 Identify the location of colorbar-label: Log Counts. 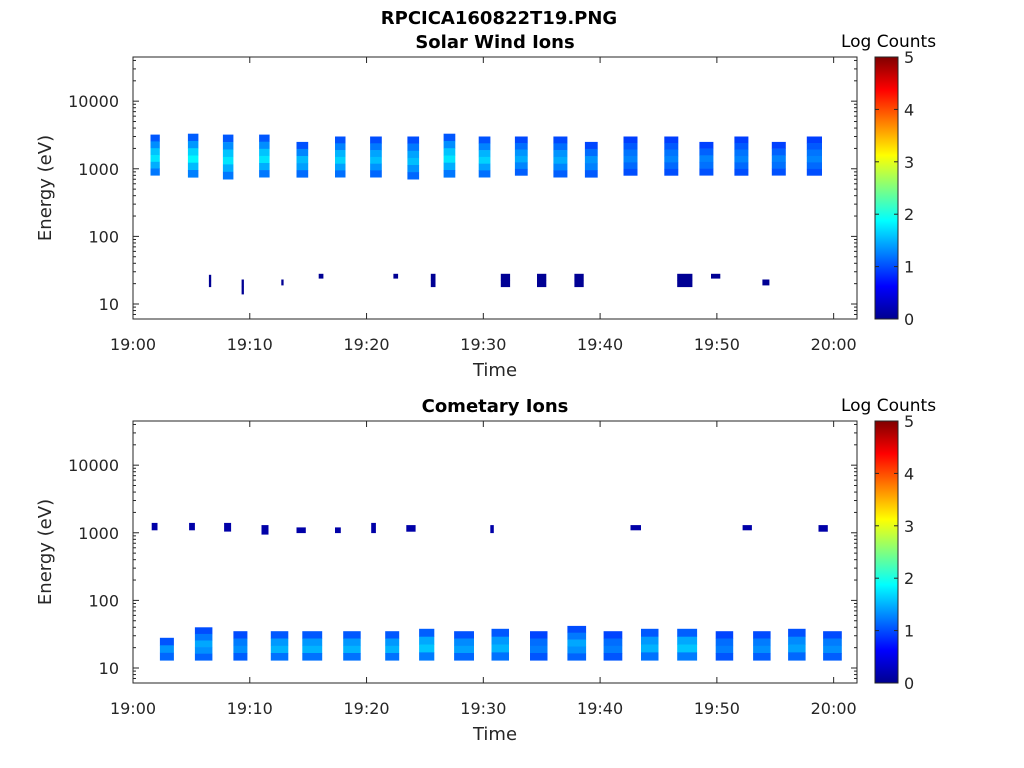
(888, 406).